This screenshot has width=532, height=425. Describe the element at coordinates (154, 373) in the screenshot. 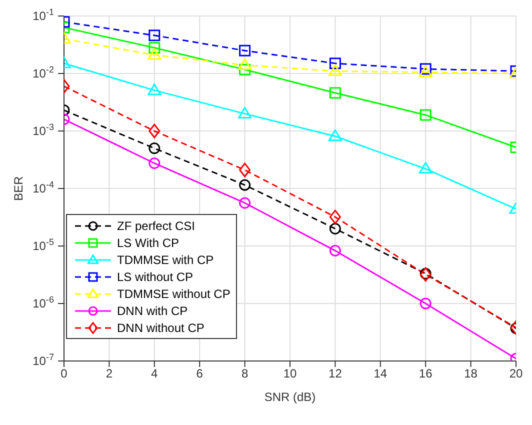

I see `x-tick-label: 4` at that location.